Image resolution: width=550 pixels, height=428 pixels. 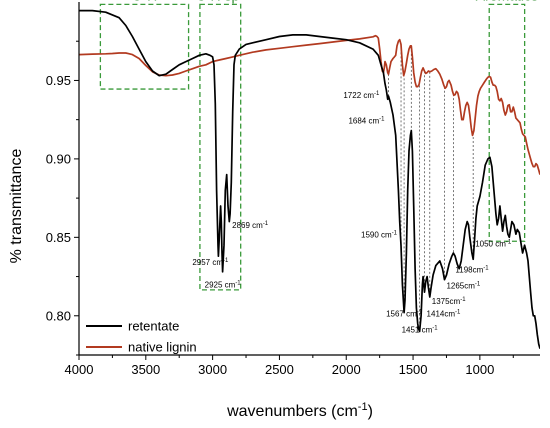 What do you see at coordinates (366, 121) in the screenshot?
I see `peak-annotation: 1684 cm-1` at bounding box center [366, 121].